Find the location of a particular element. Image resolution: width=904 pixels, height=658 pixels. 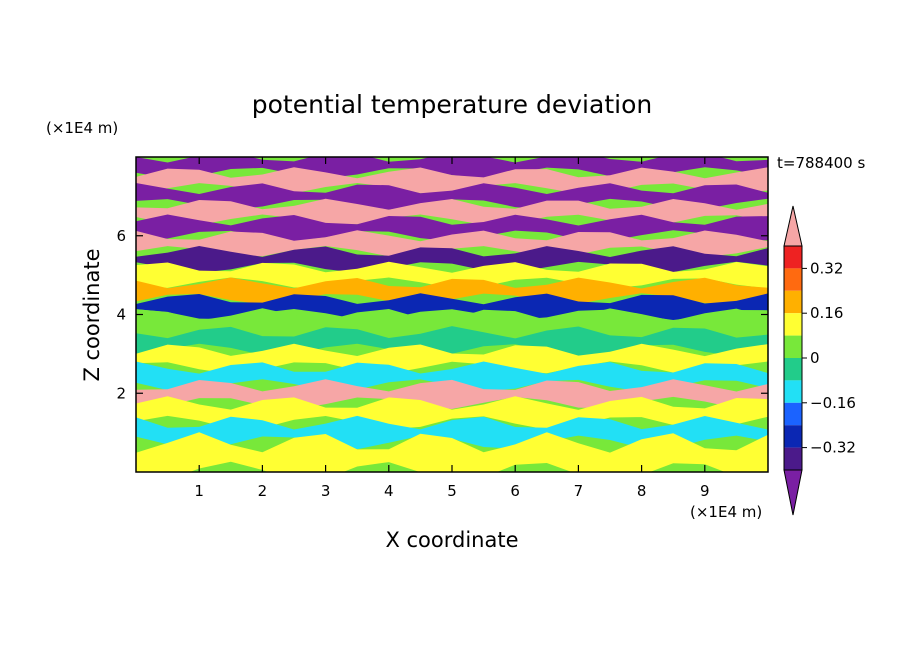

x-tick-label: 6 is located at coordinates (515, 491).